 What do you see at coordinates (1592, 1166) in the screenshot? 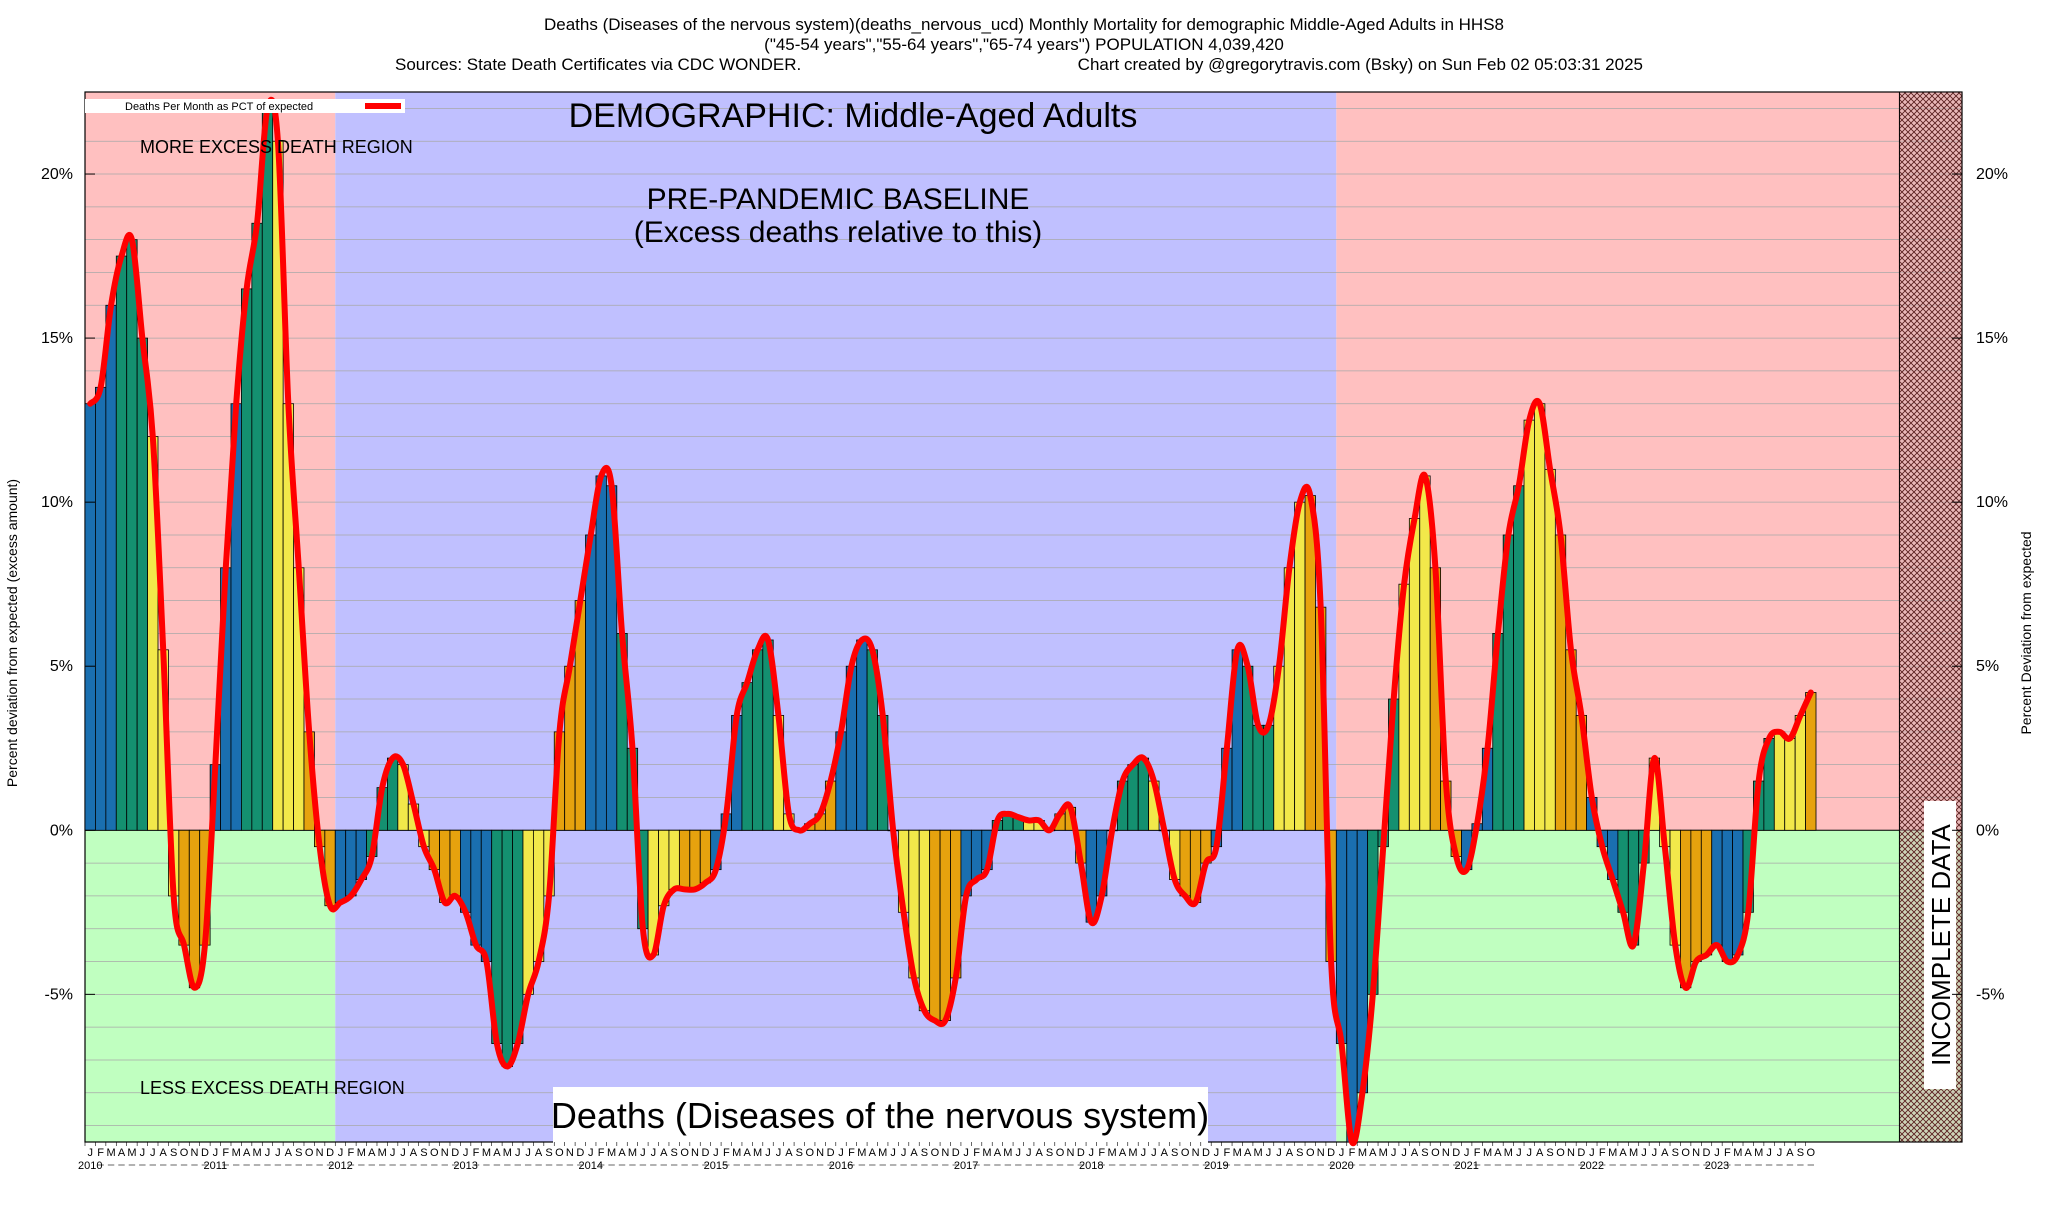
I see `x-year-label: 2022` at bounding box center [1592, 1166].